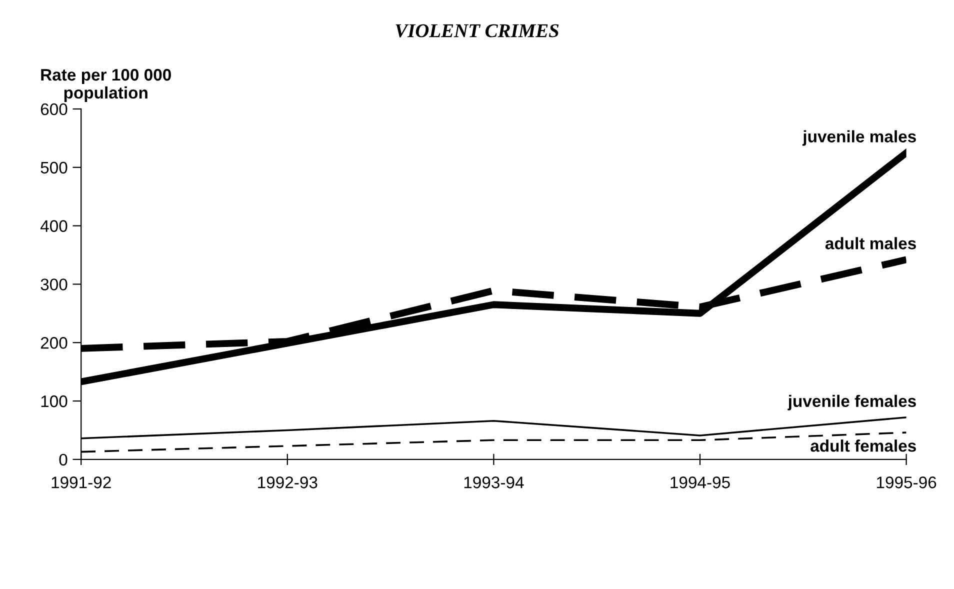 Image resolution: width=954 pixels, height=589 pixels. What do you see at coordinates (494, 482) in the screenshot?
I see `x-tick-label: 1993-94` at bounding box center [494, 482].